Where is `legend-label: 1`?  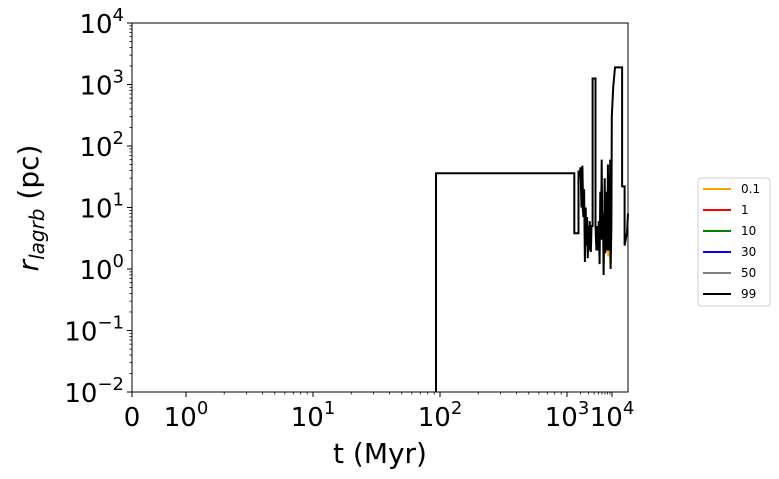
legend-label: 1 is located at coordinates (745, 210).